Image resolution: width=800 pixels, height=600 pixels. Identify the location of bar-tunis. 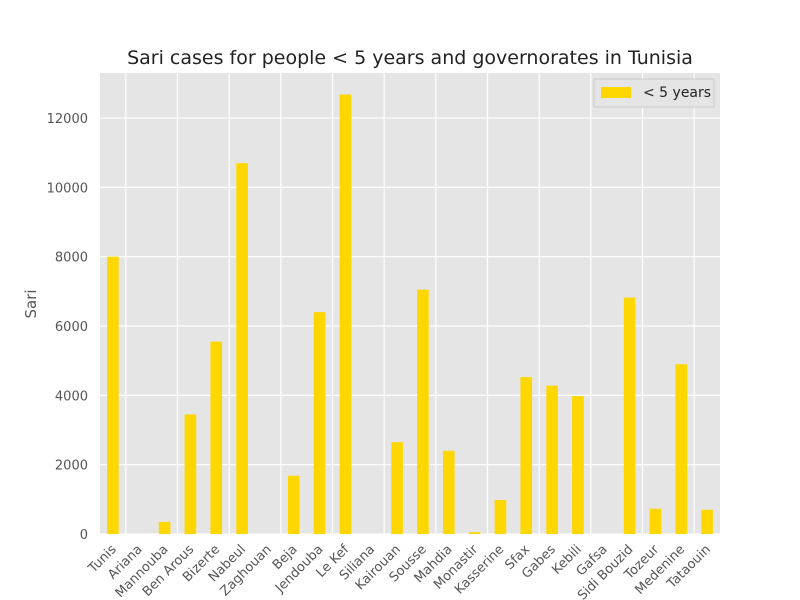
(113, 395).